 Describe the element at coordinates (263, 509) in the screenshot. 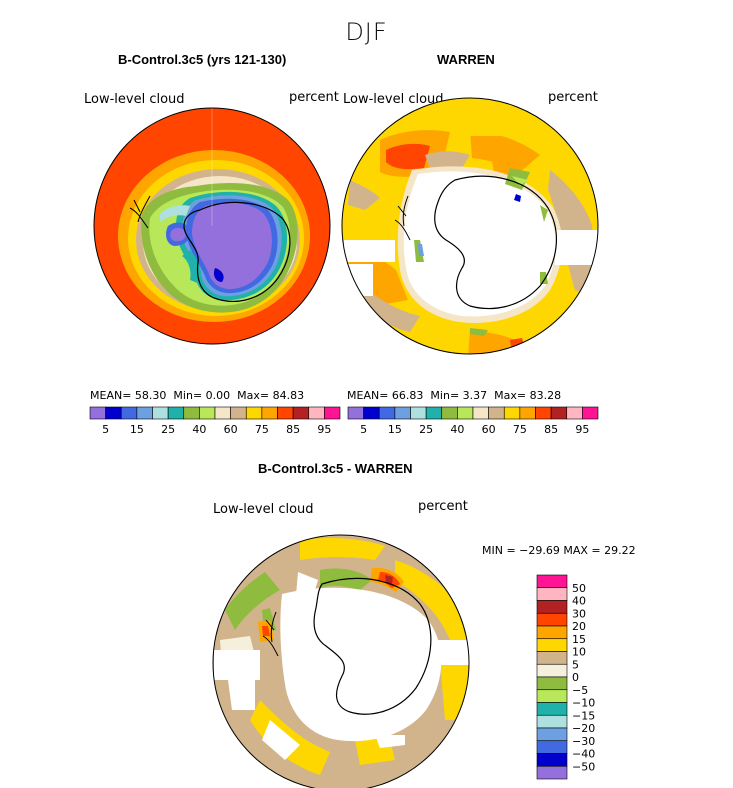

I see `diff-variable-label: Low-level cloud` at that location.